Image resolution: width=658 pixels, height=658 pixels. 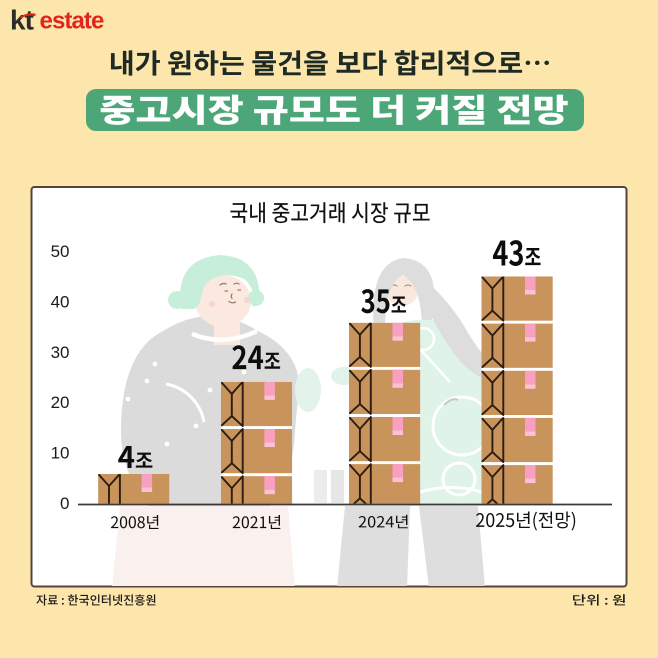 I want to click on svg-text: 30, so click(x=60, y=352).